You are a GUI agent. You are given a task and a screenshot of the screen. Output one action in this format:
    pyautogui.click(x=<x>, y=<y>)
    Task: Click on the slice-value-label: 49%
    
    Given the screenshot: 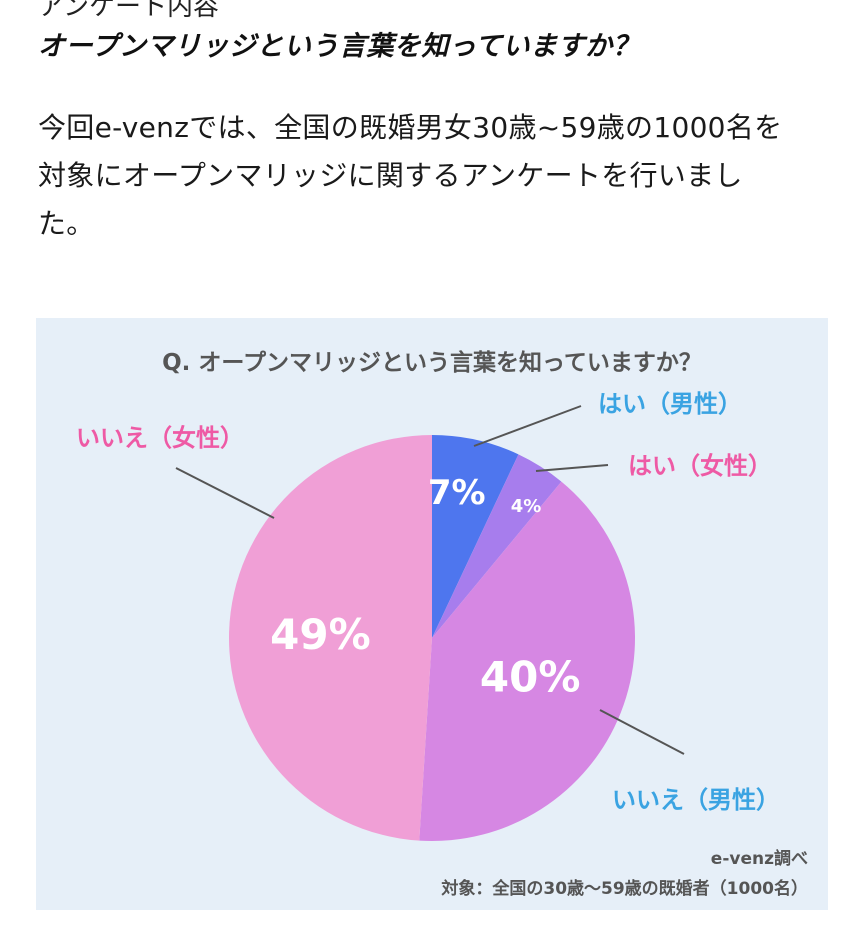 What is the action you would take?
    pyautogui.click(x=320, y=634)
    